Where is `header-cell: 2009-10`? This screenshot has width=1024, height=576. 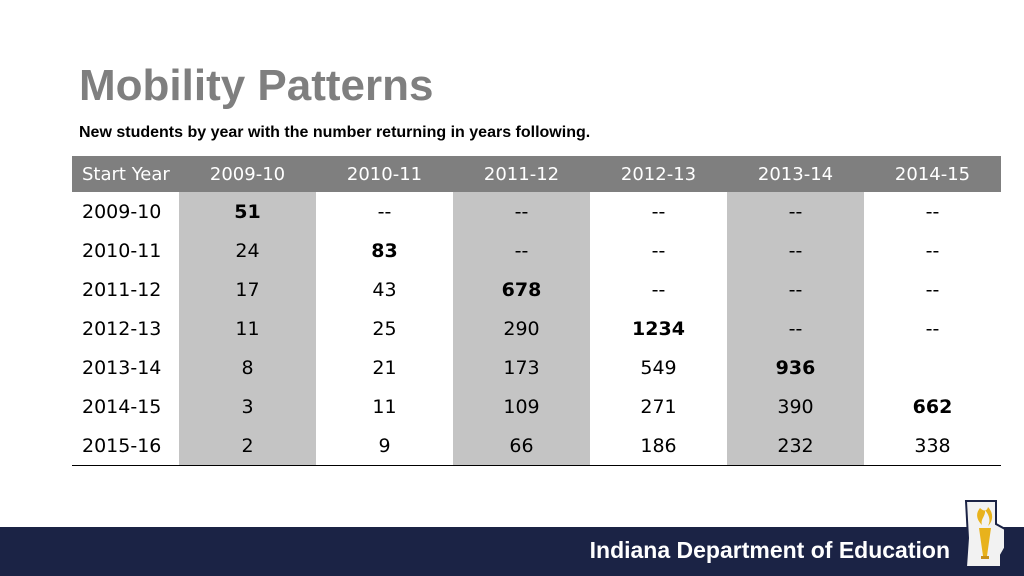 header-cell: 2009-10 is located at coordinates (247, 174).